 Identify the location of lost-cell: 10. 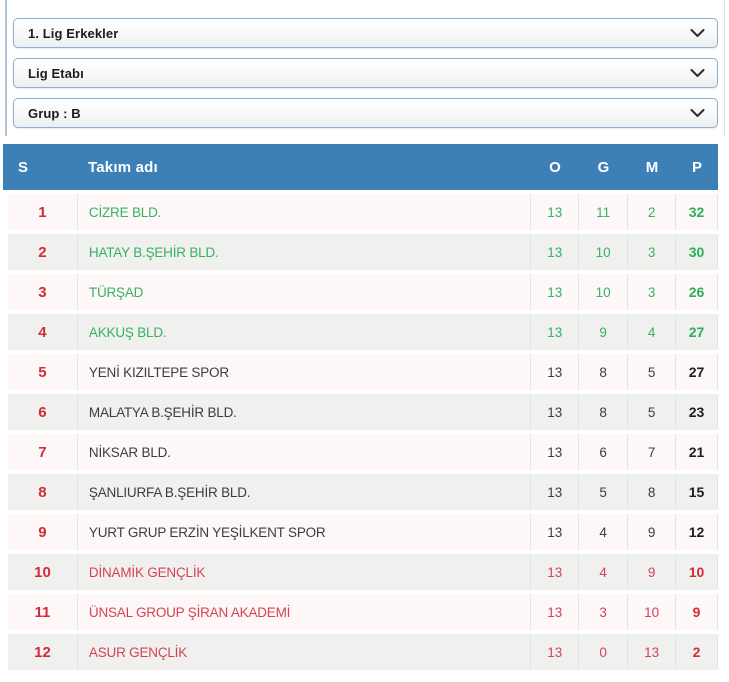
(651, 612).